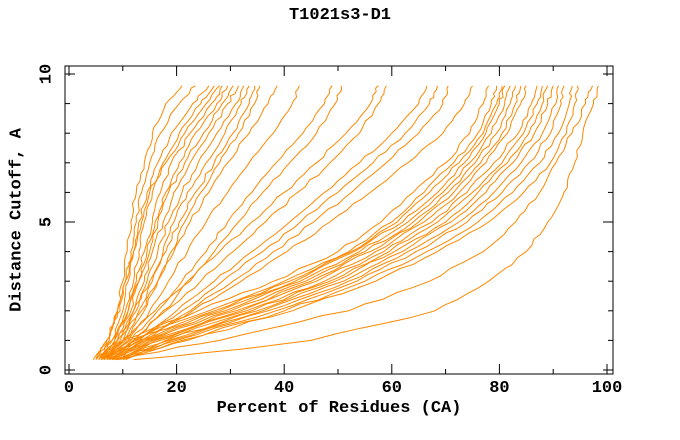  What do you see at coordinates (499, 388) in the screenshot?
I see `x-tick-label: 80` at bounding box center [499, 388].